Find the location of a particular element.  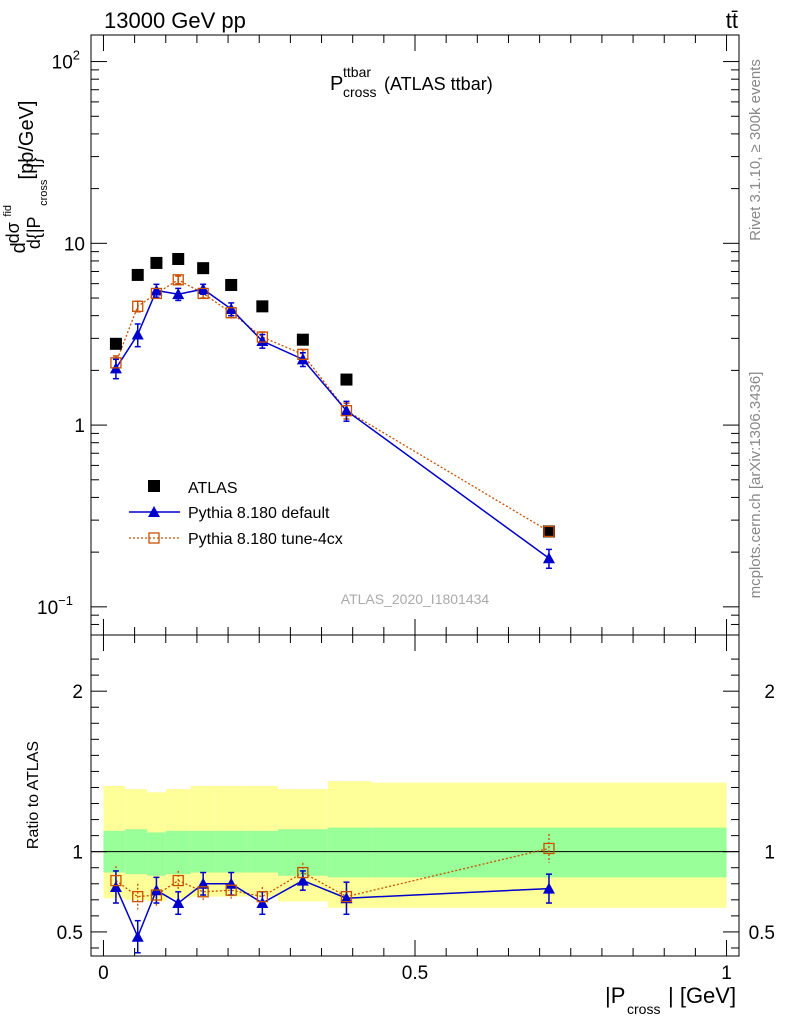

xlabel-post: | [GeV] is located at coordinates (702, 995).